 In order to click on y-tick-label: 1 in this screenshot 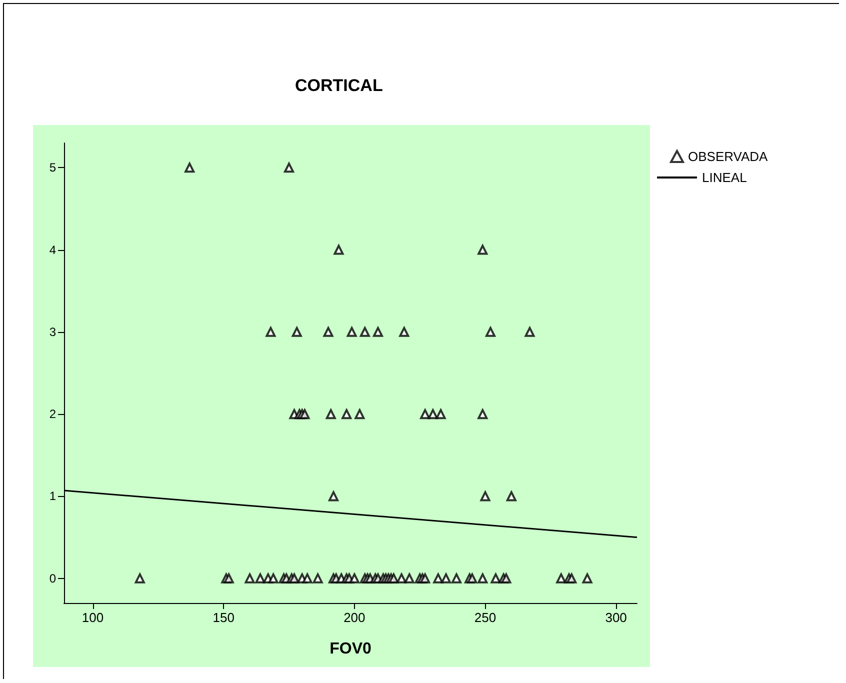, I will do `click(52, 496)`.